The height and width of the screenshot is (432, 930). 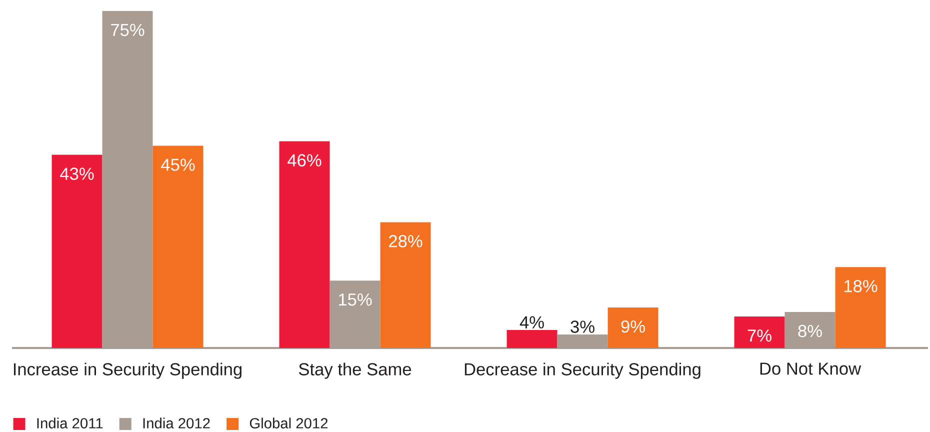 I want to click on data-label: 46%, so click(x=305, y=160).